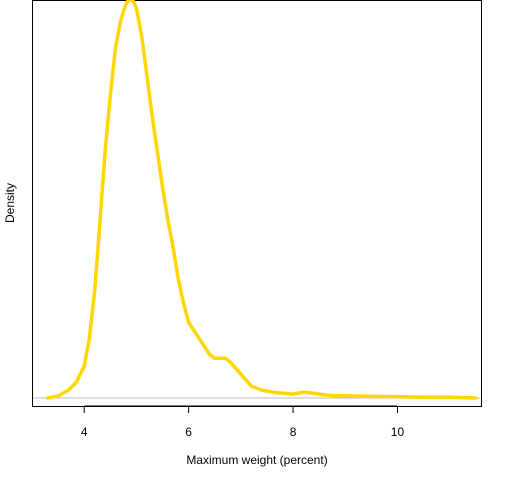 The height and width of the screenshot is (480, 512). I want to click on x-axis: 4 6 8 10, so click(243, 422).